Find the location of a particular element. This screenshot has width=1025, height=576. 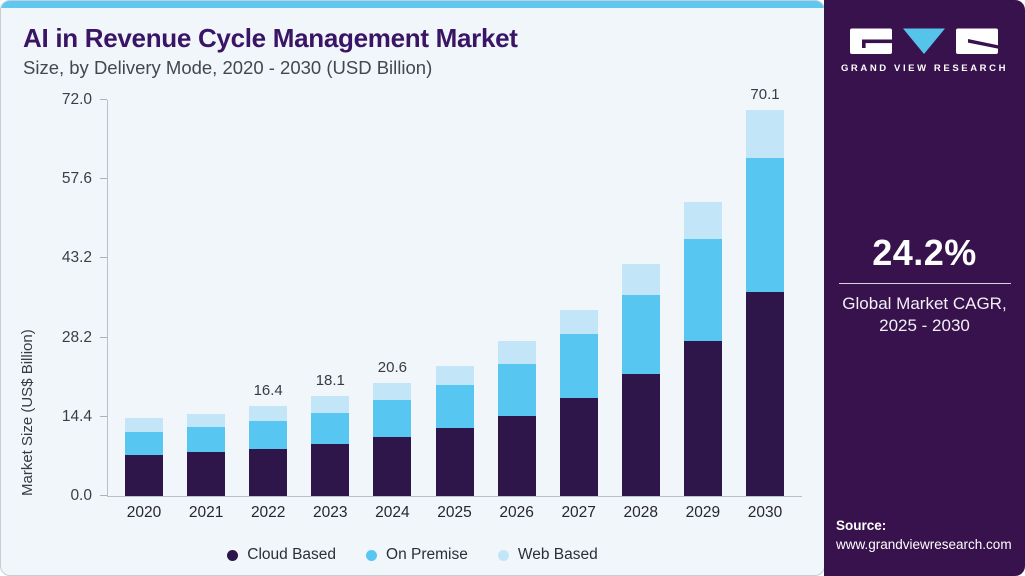

accent-top-strip is located at coordinates (412, 4).